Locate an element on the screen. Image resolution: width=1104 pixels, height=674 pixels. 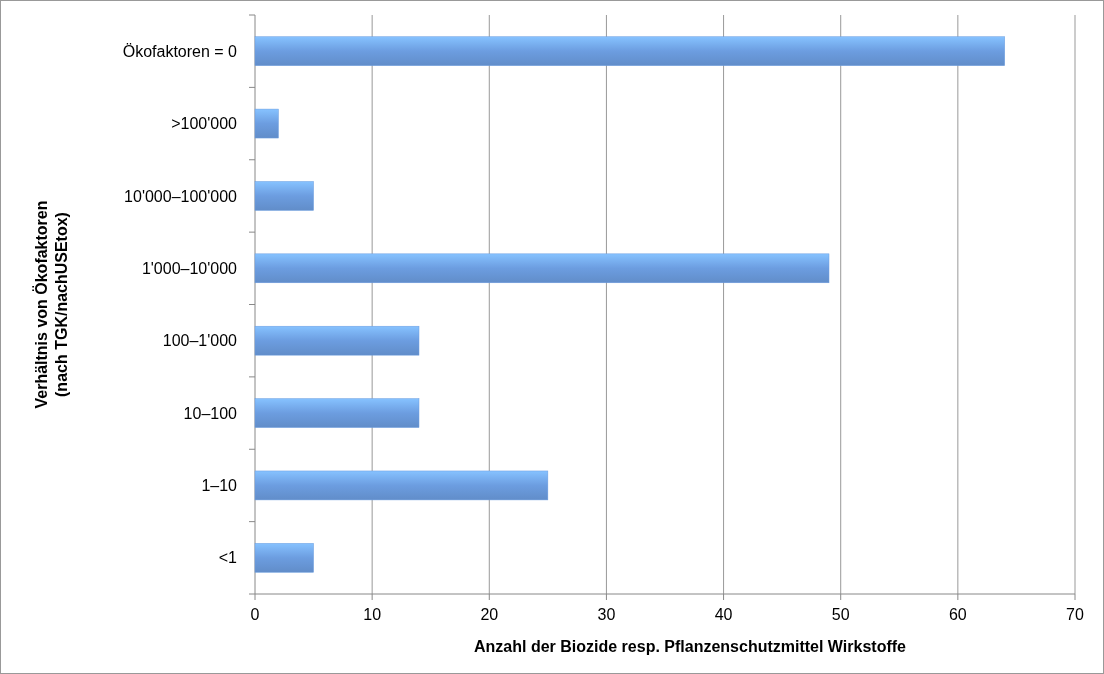
y-tick-label: 10–100 is located at coordinates (210, 413).